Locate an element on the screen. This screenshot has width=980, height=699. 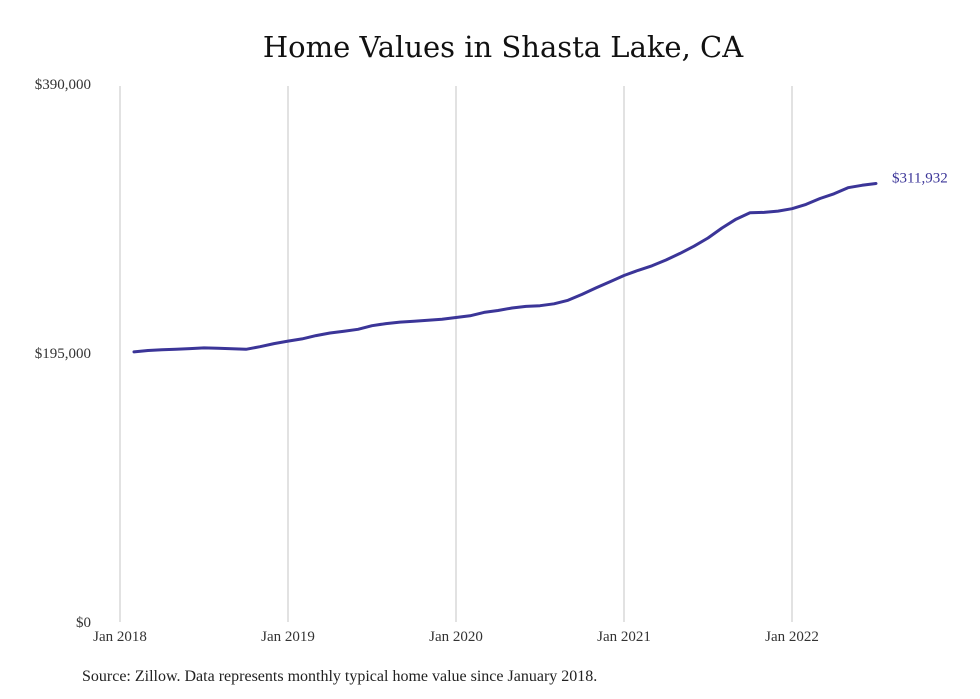
y-axis-tick-labels: $0 $195,000 $390,000 is located at coordinates (63, 354).